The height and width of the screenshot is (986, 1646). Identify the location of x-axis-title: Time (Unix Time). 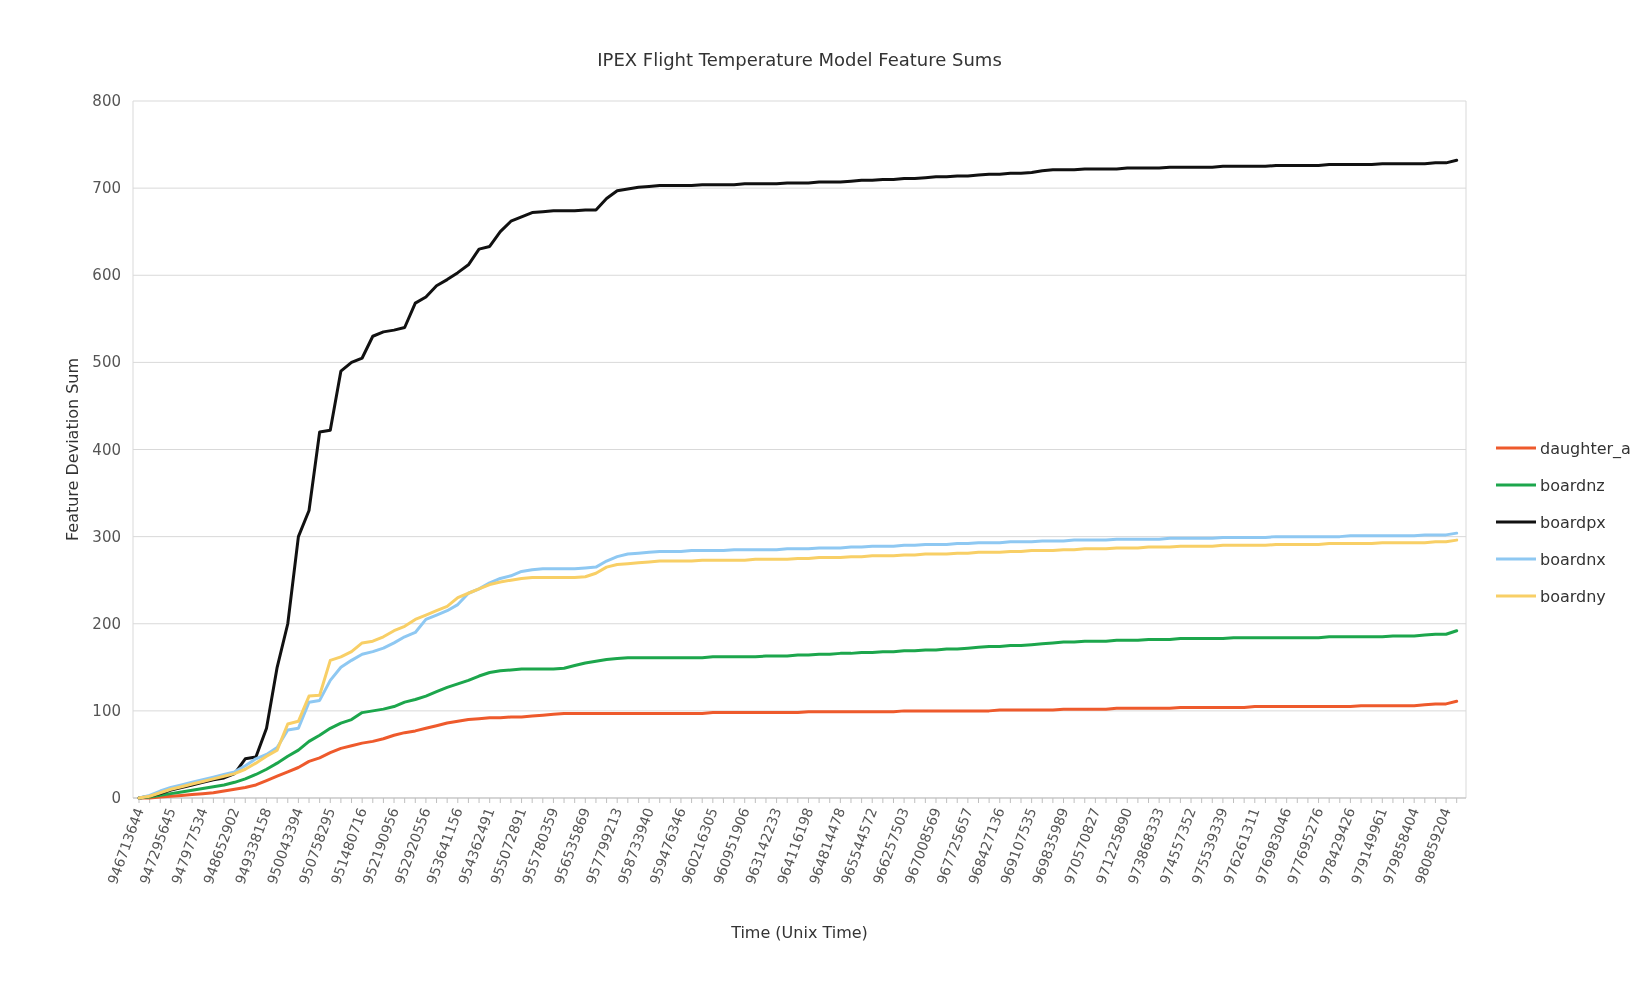
(799, 932).